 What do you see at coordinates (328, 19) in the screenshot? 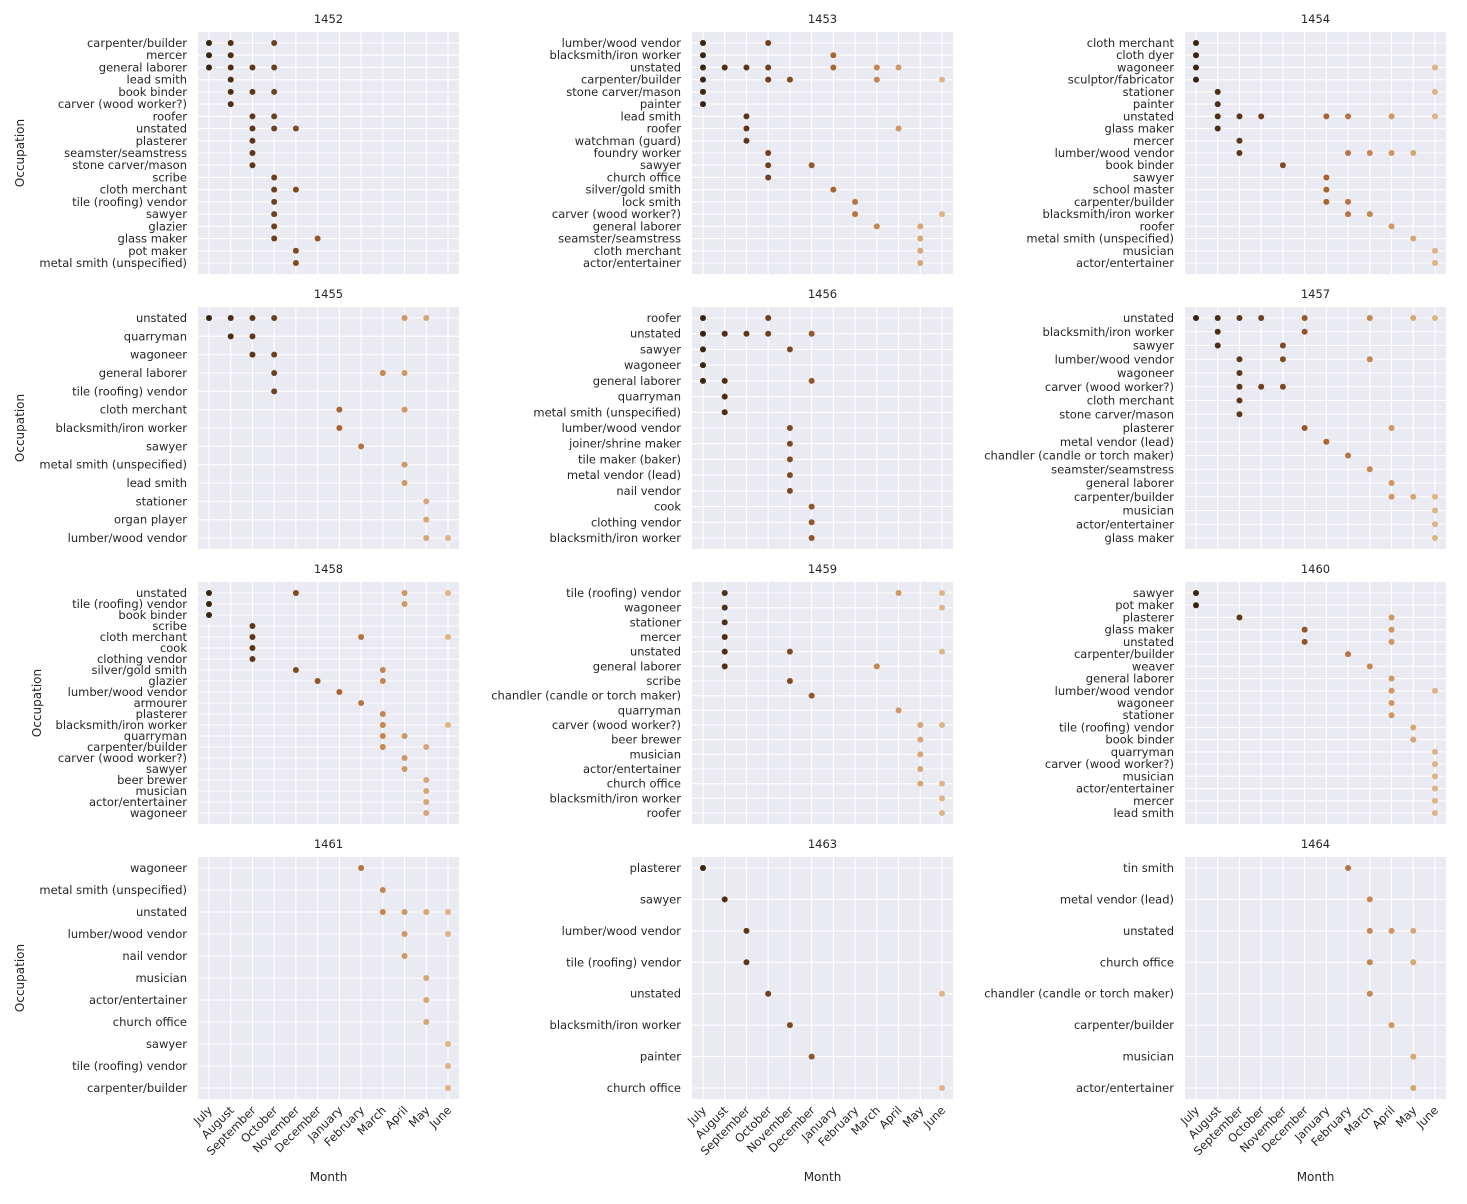
I see `panel-title: 1452` at bounding box center [328, 19].